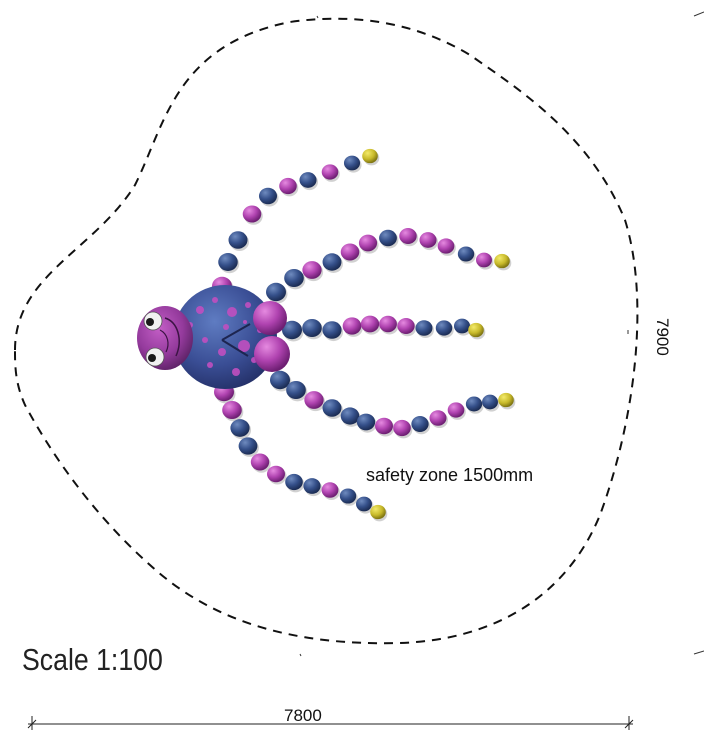  What do you see at coordinates (330, 723) in the screenshot?
I see `width-dimension-line` at bounding box center [330, 723].